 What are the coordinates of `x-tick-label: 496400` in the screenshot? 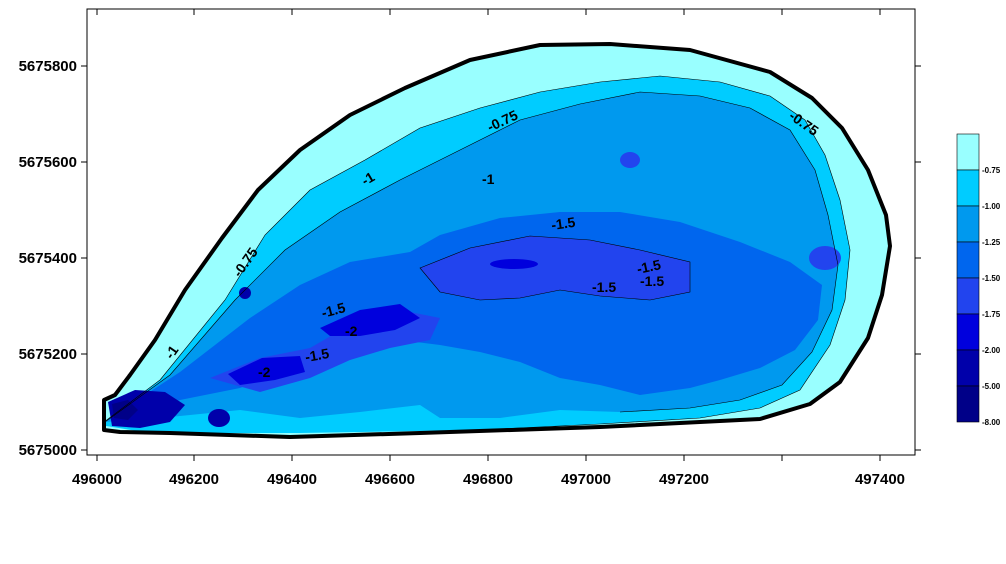 It's located at (292, 479).